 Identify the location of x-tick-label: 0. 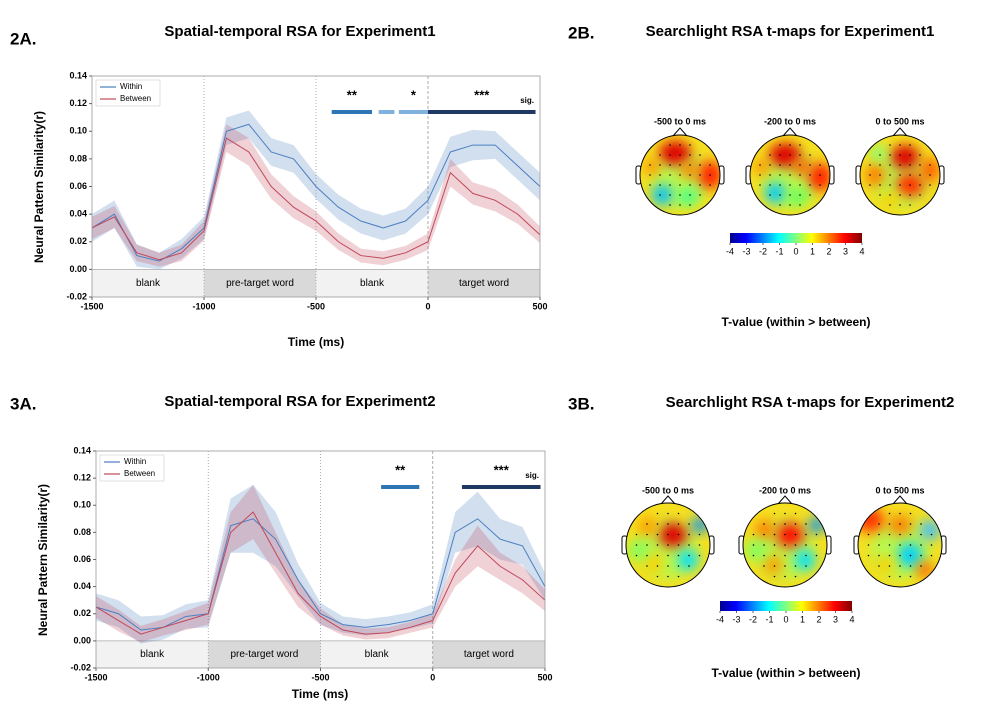
(432, 677).